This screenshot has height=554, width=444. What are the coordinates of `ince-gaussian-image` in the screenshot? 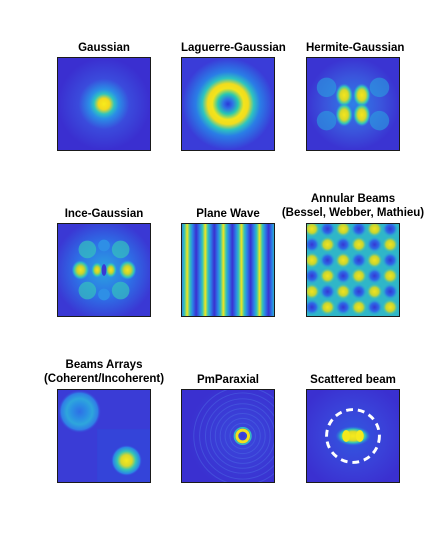 It's located at (104, 270).